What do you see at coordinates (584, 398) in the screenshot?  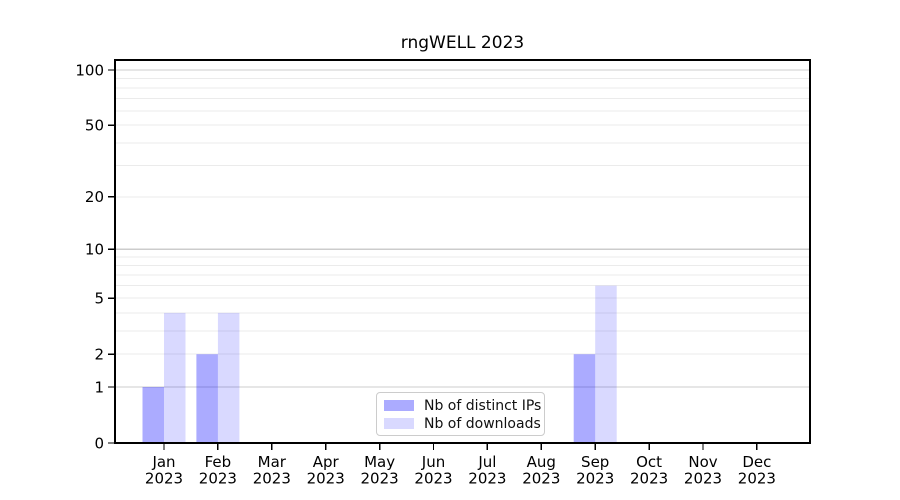 I see `bar-nb-of-distinct-ips-sep` at bounding box center [584, 398].